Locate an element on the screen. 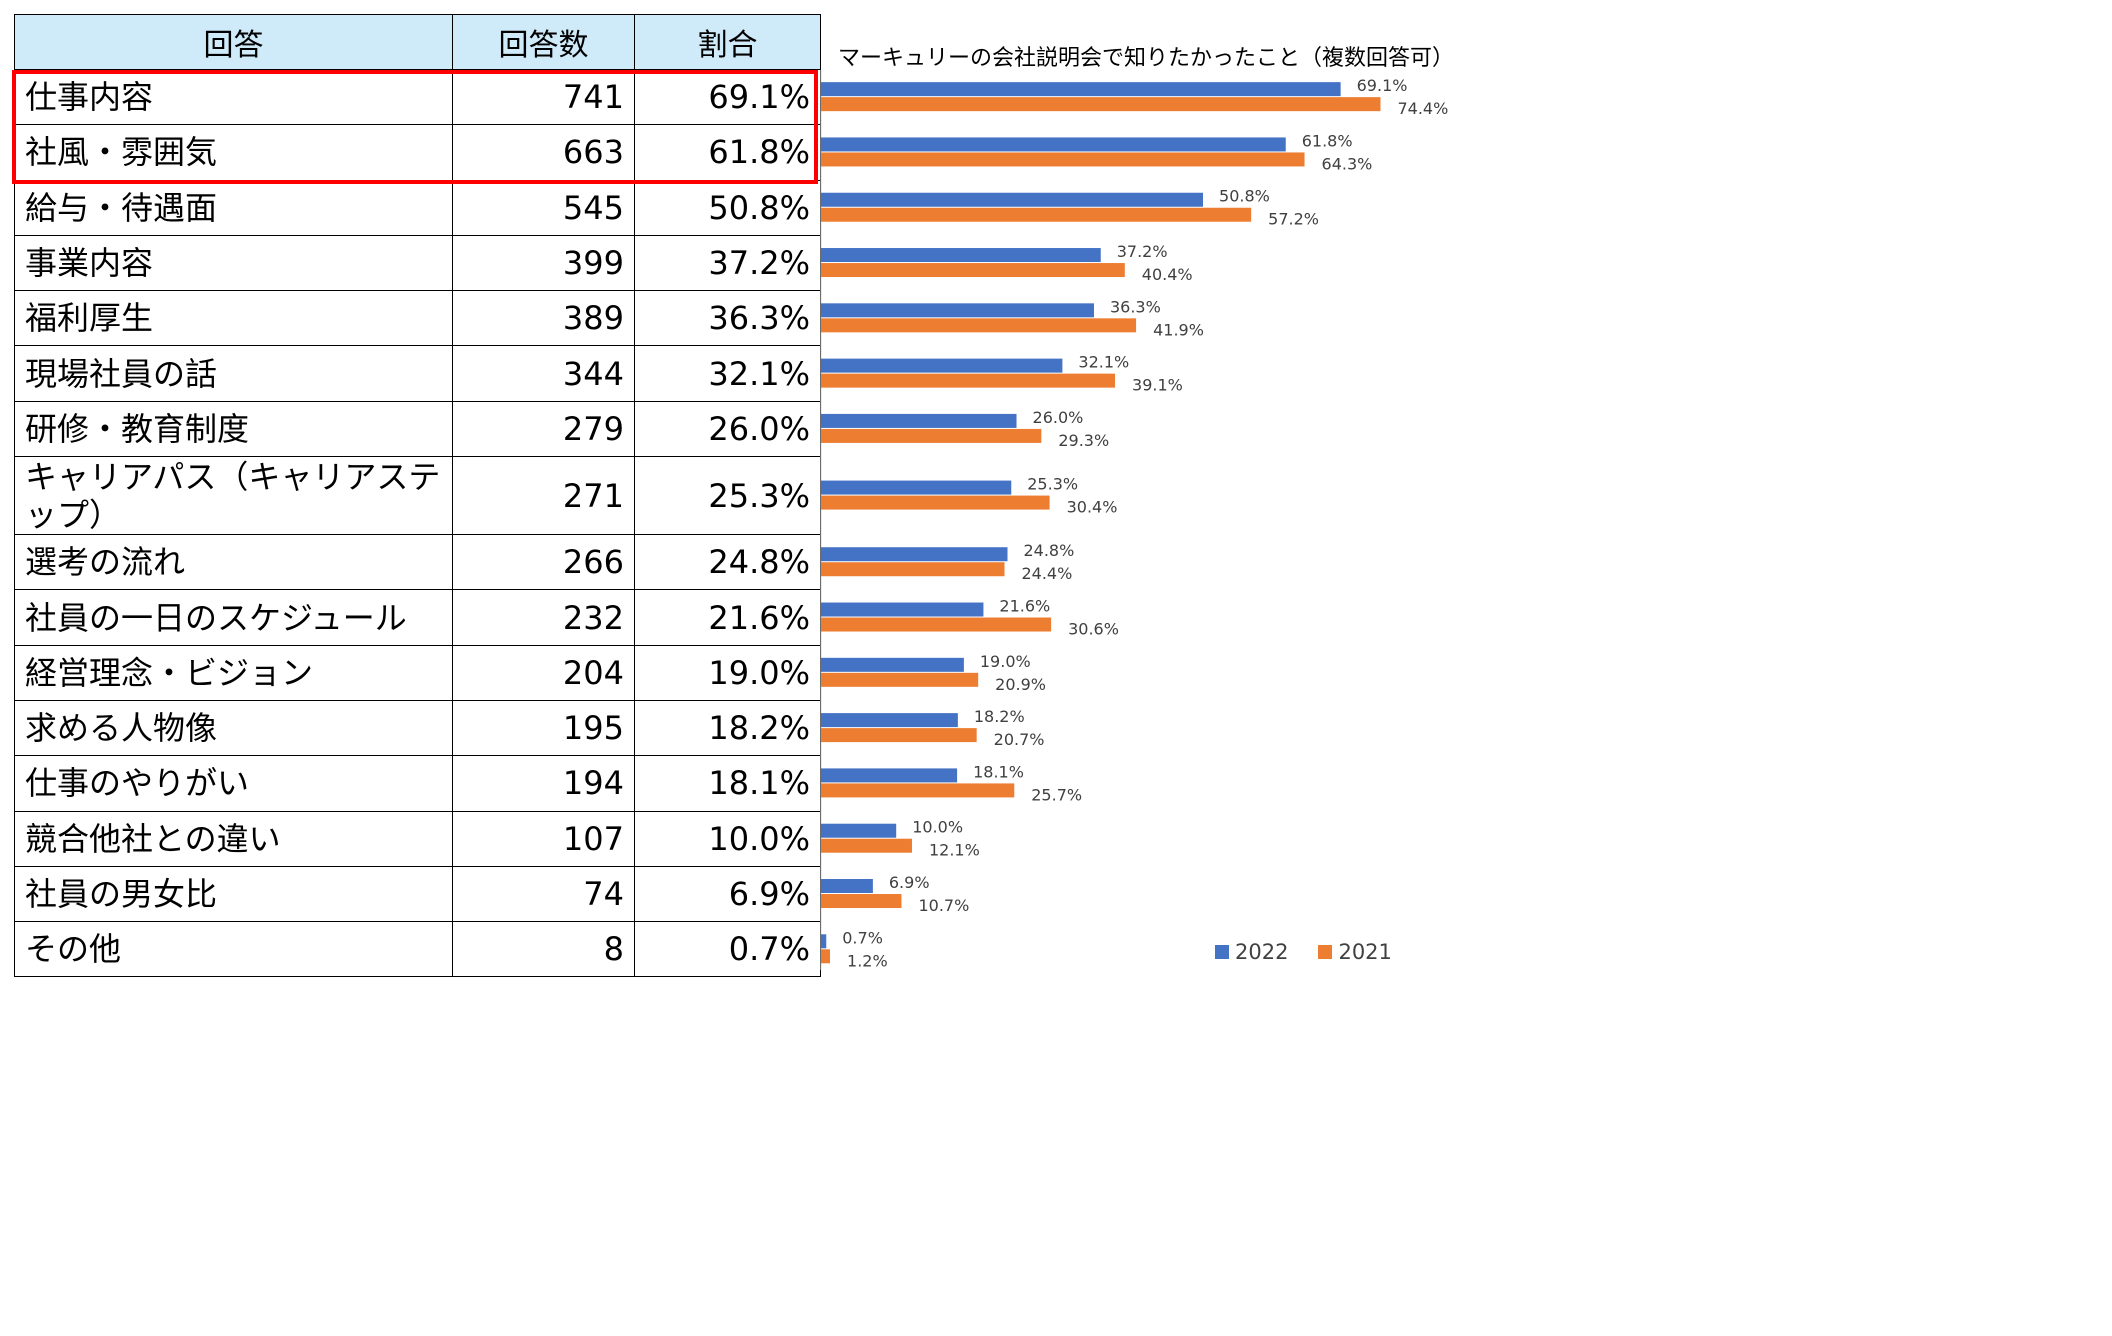  table-header-row: 回答 回答数 割合 is located at coordinates (417, 42).